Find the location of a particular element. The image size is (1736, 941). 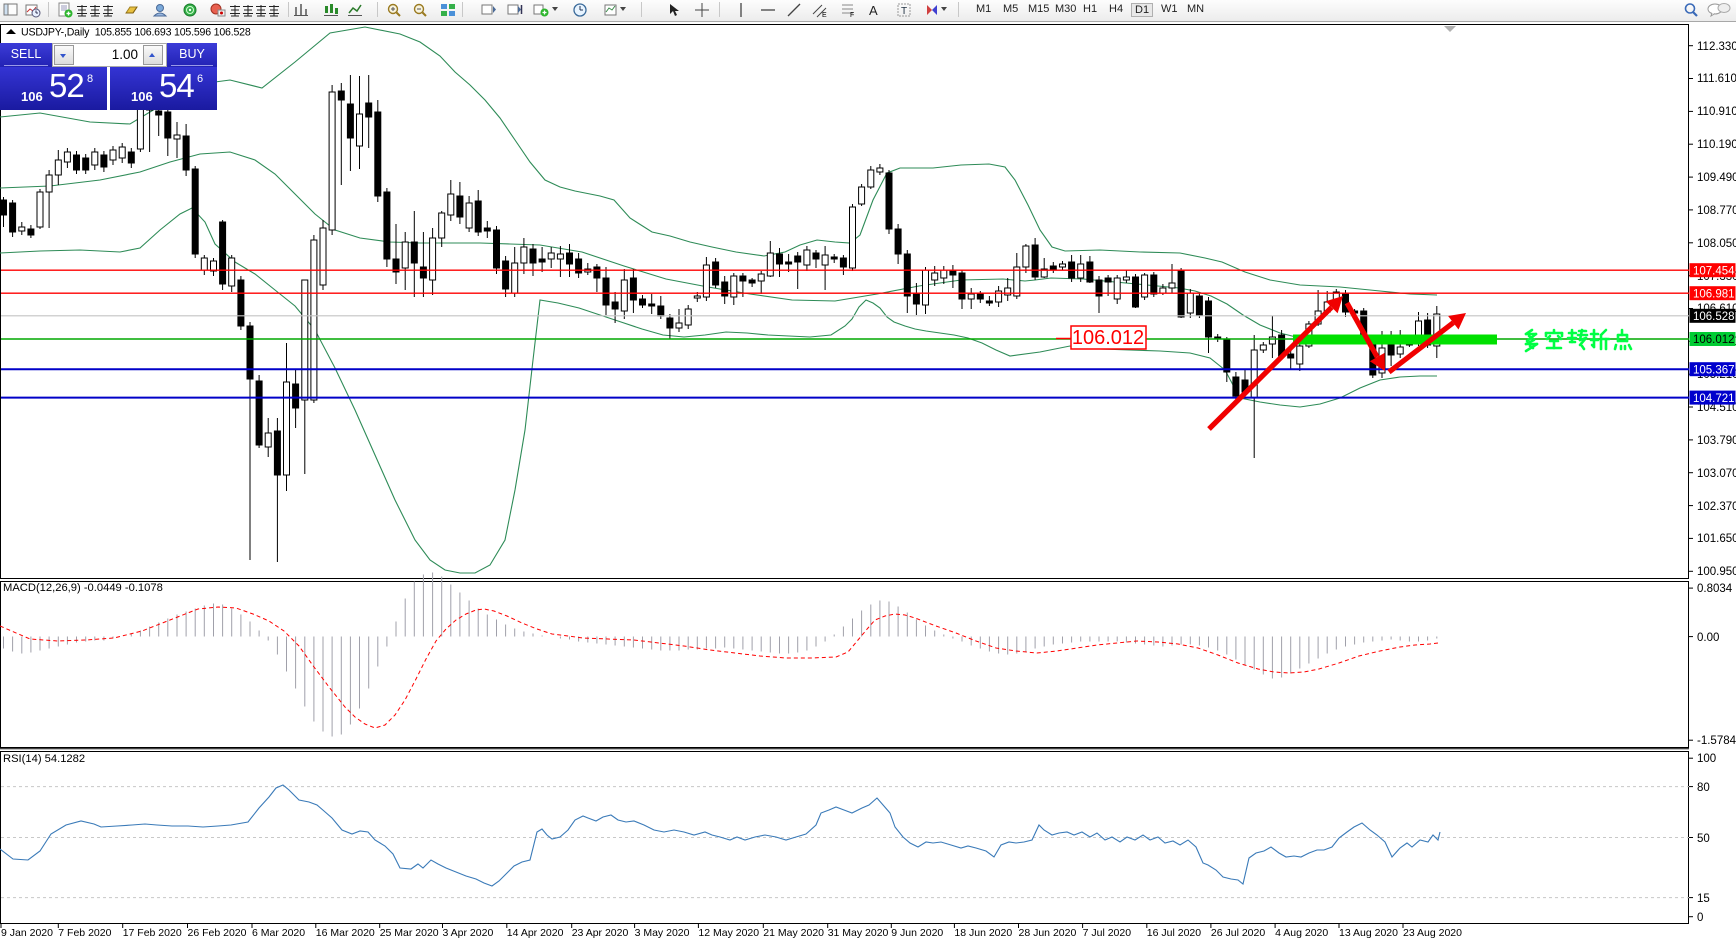

svg-text: T is located at coordinates (904, 11).